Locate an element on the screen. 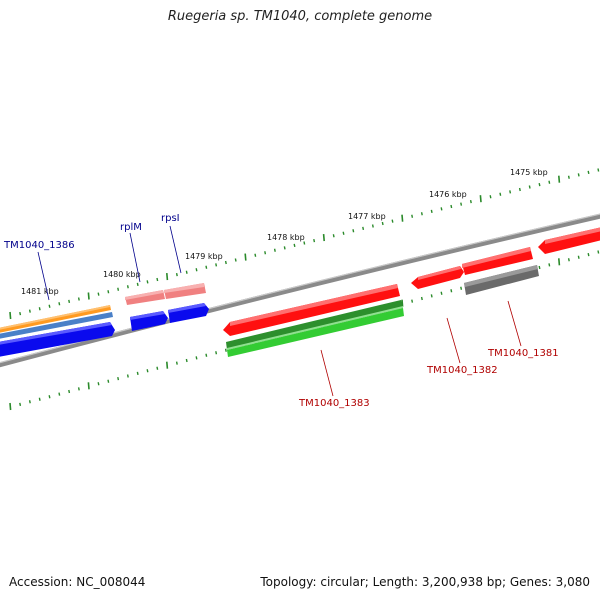 The image size is (600, 600). gene-blue-rplm is located at coordinates (149, 321).